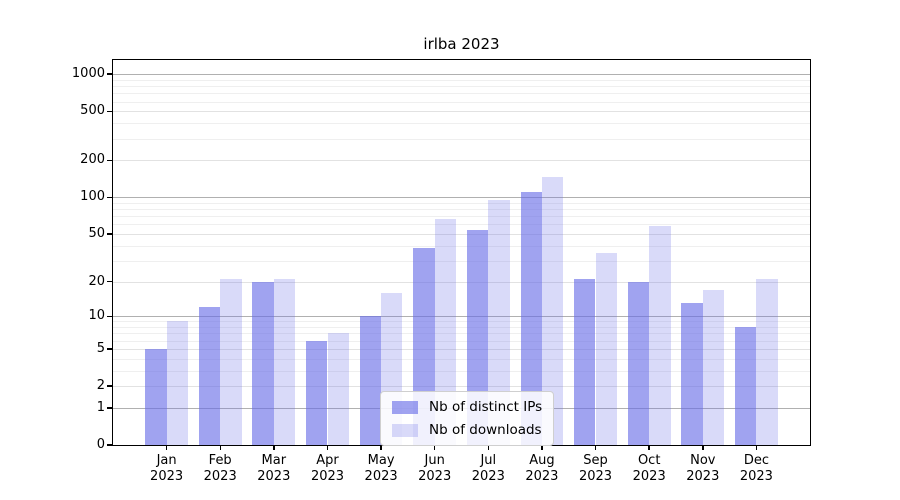  Describe the element at coordinates (461, 44) in the screenshot. I see `chart-title: irlba 2023` at that location.